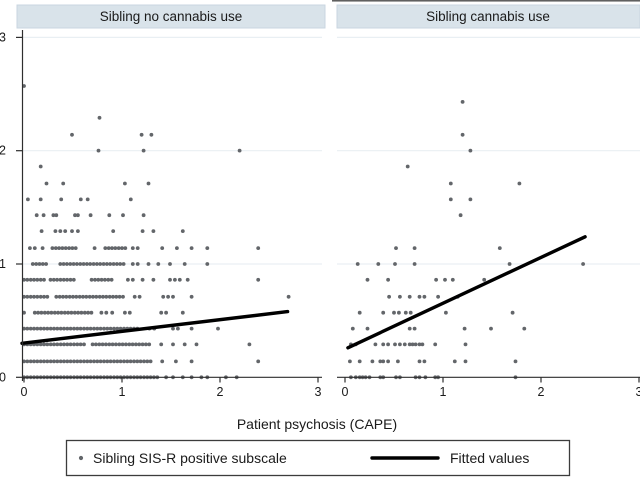 Image resolution: width=640 pixels, height=480 pixels. I want to click on legend-scatter-marker-icon, so click(81, 458).